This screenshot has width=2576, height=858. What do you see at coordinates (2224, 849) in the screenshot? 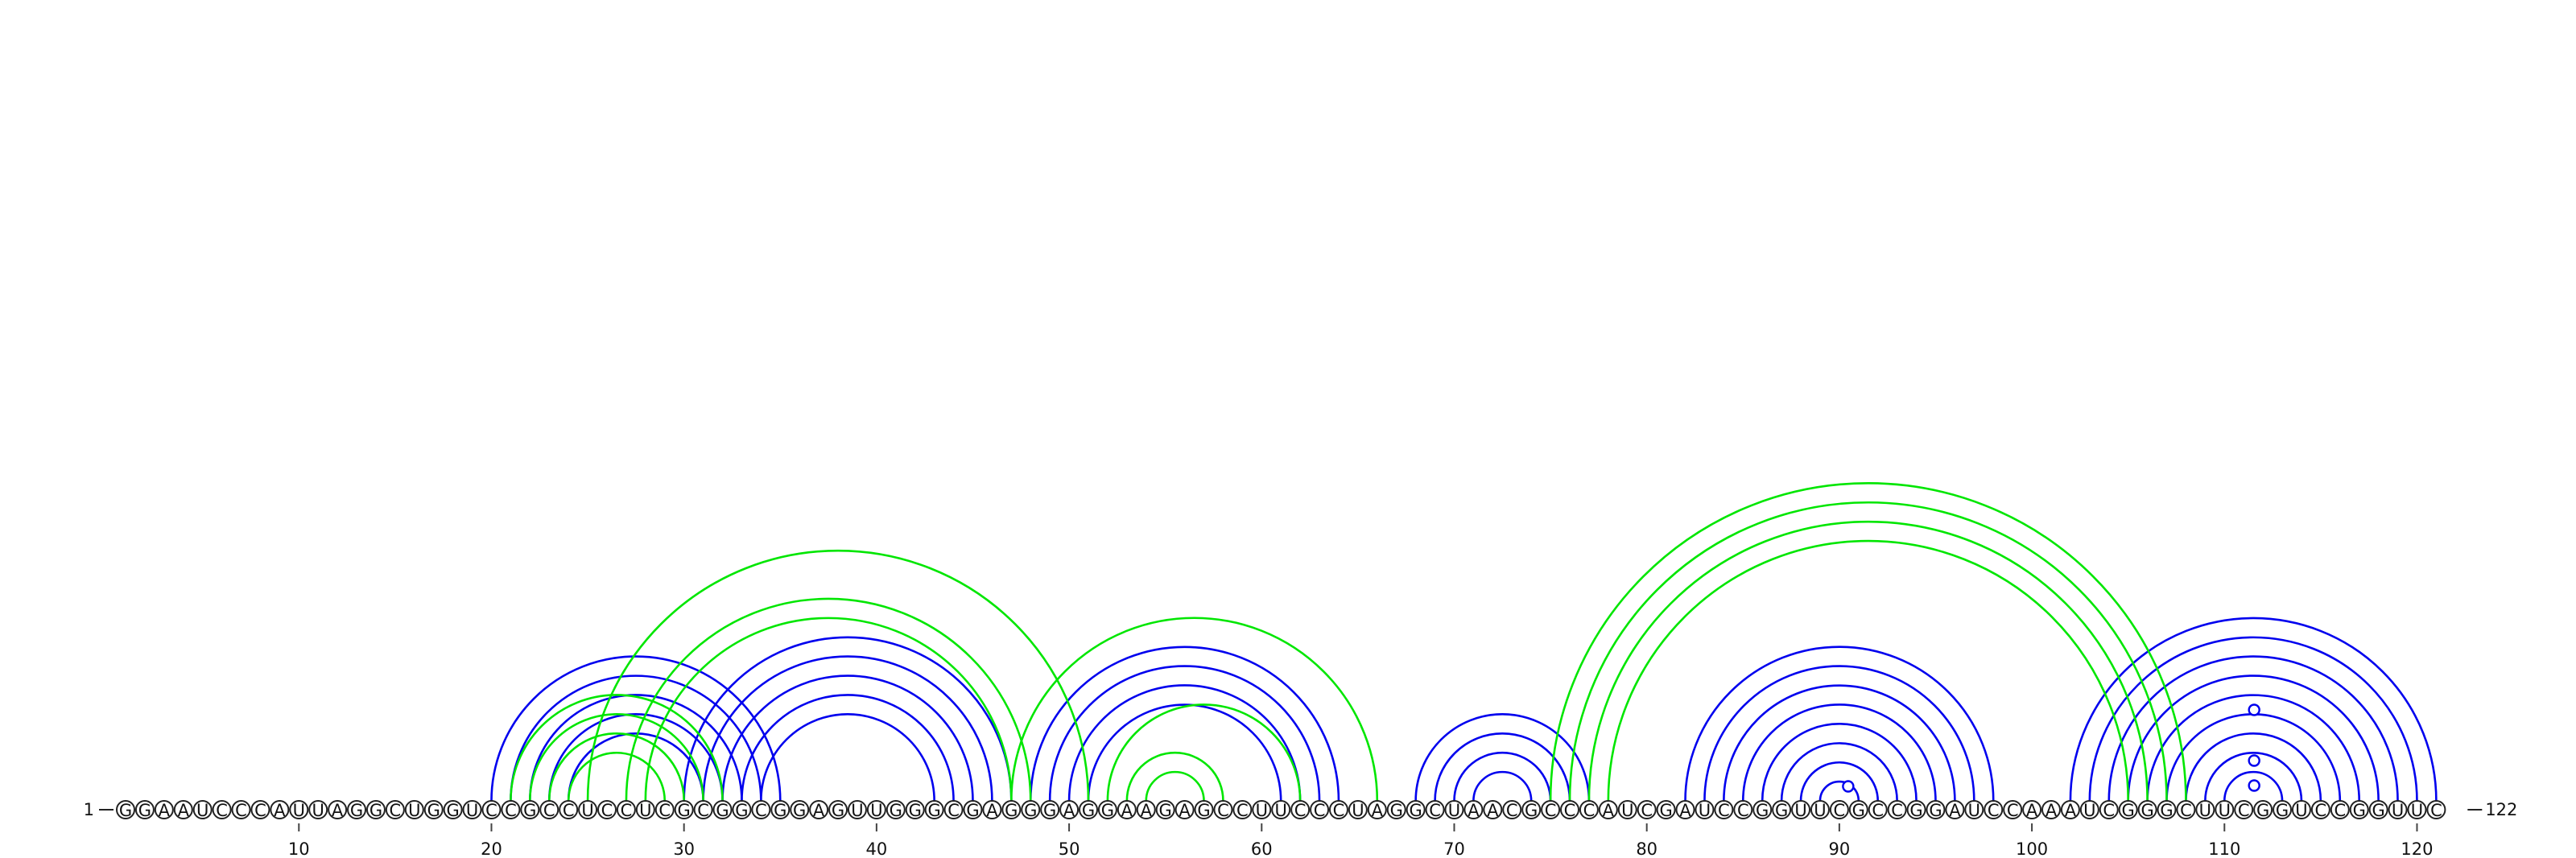
I see `tick-label: 110` at bounding box center [2224, 849].